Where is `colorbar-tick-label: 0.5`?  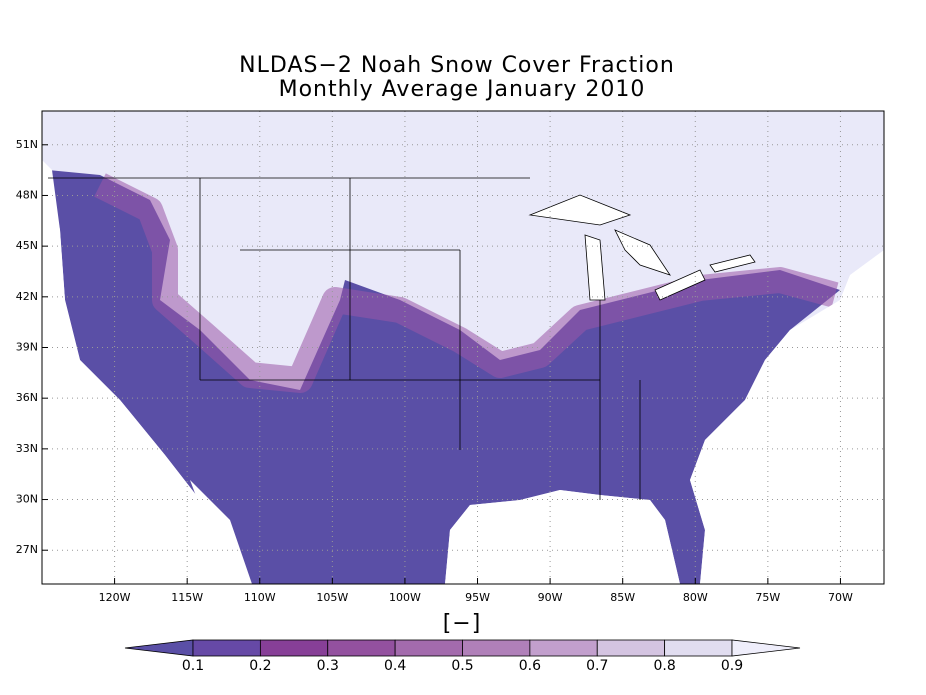 colorbar-tick-label: 0.5 is located at coordinates (462, 666).